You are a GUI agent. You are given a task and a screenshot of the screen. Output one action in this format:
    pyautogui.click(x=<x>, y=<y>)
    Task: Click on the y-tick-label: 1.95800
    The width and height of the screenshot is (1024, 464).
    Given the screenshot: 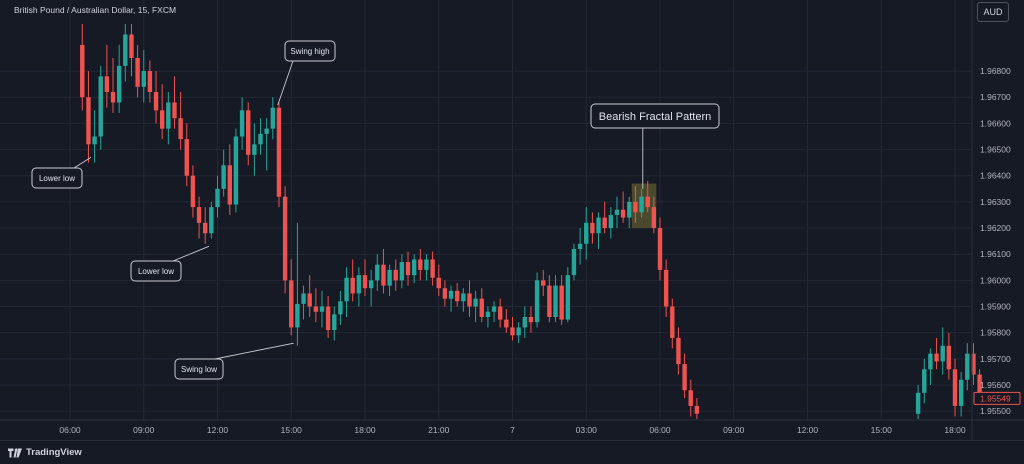 What is the action you would take?
    pyautogui.click(x=995, y=333)
    